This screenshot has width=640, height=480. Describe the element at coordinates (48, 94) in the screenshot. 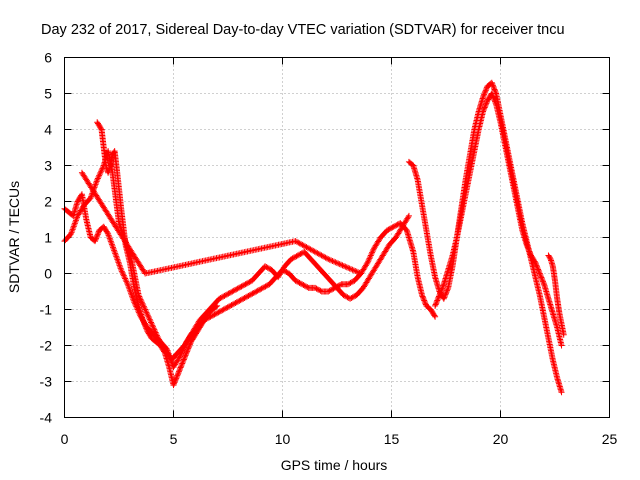

I see `y-tick-label: 5` at that location.